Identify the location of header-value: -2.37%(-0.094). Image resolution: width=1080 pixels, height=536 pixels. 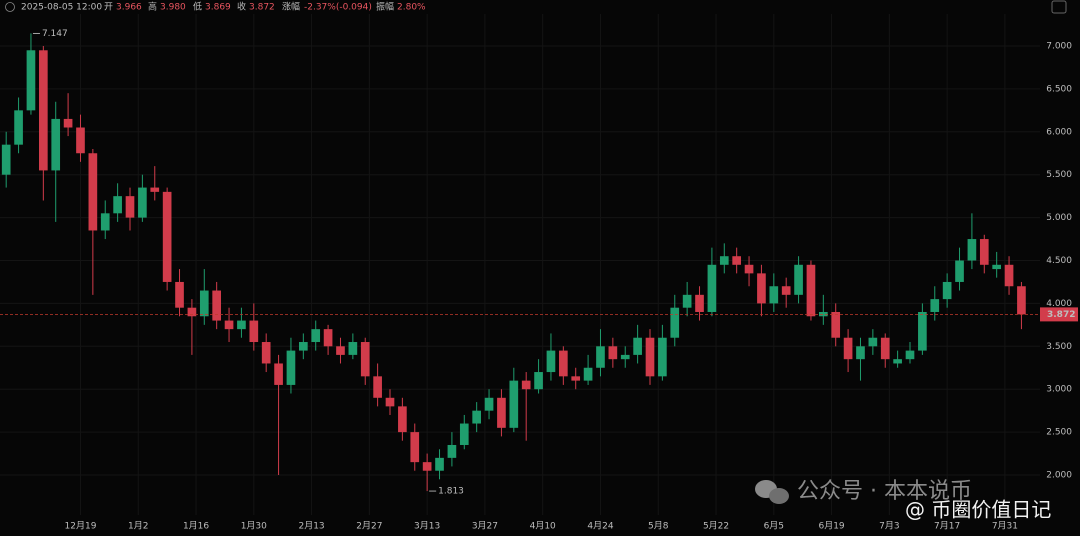
(338, 8).